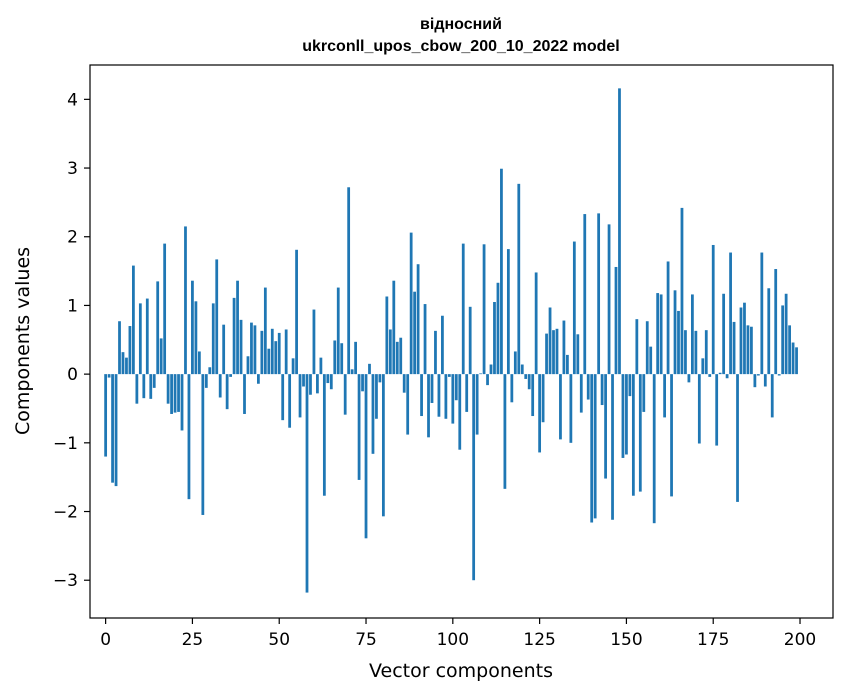 This screenshot has width=847, height=696. What do you see at coordinates (72, 306) in the screenshot?
I see `y-tick-label-1: 1` at bounding box center [72, 306].